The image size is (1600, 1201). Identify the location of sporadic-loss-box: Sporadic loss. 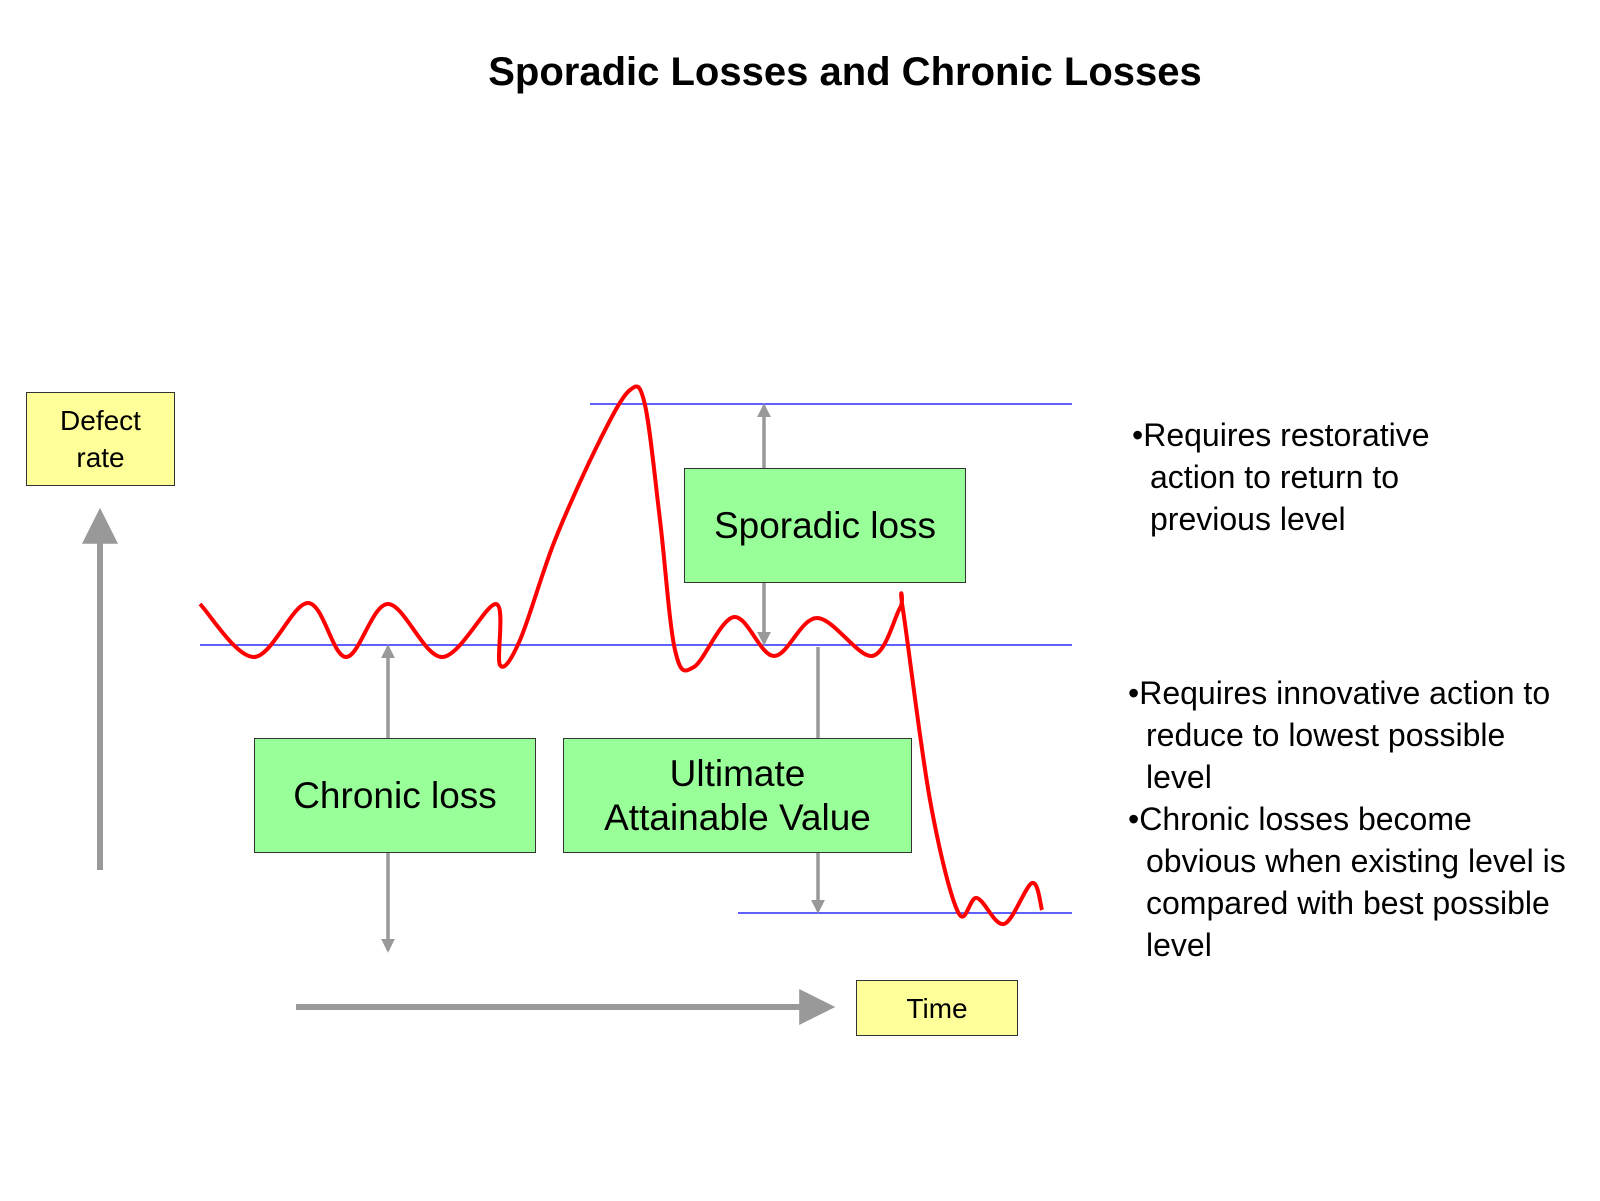
(825, 525).